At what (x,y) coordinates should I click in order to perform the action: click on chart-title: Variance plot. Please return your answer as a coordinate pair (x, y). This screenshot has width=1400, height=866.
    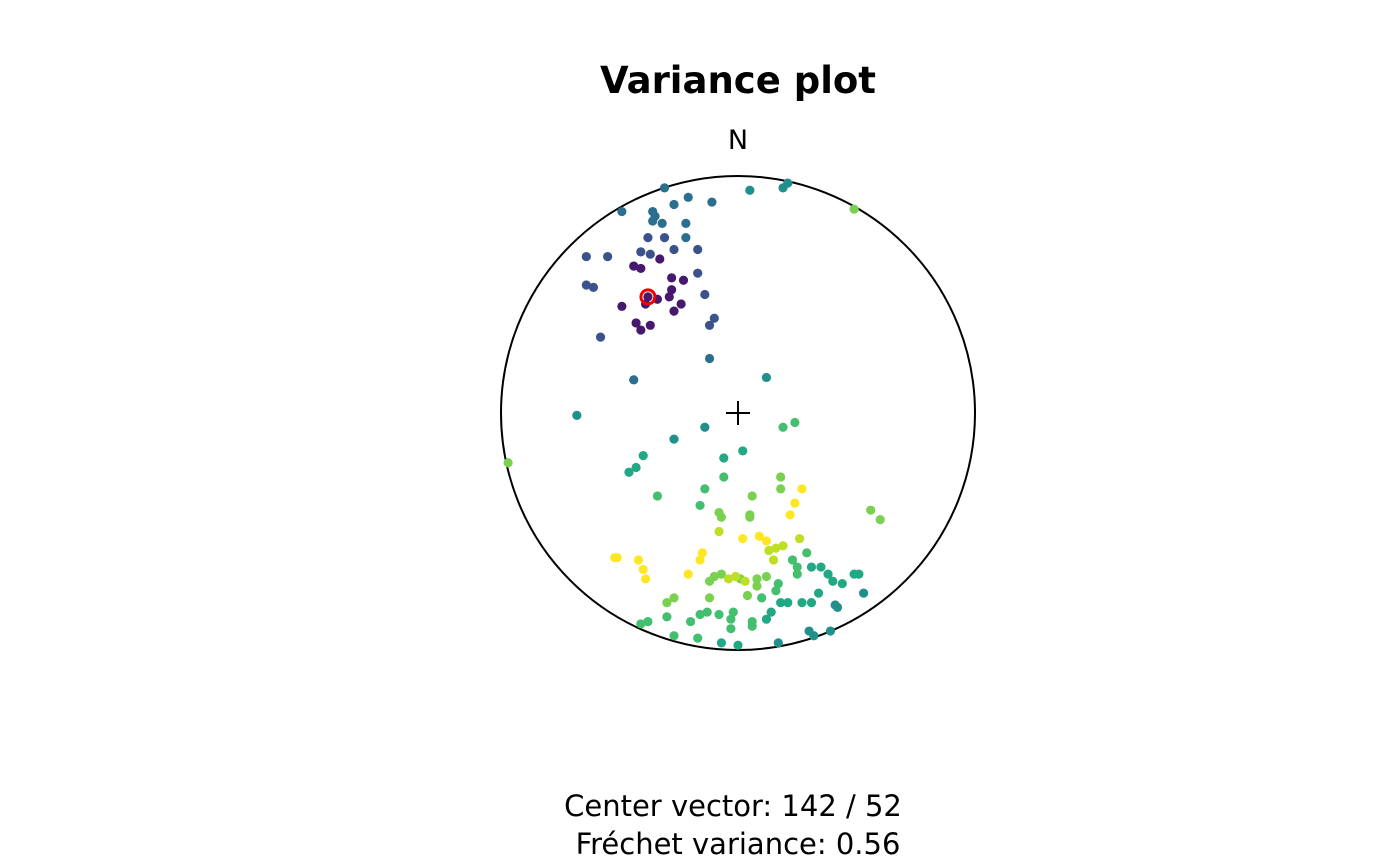
    Looking at the image, I should click on (738, 80).